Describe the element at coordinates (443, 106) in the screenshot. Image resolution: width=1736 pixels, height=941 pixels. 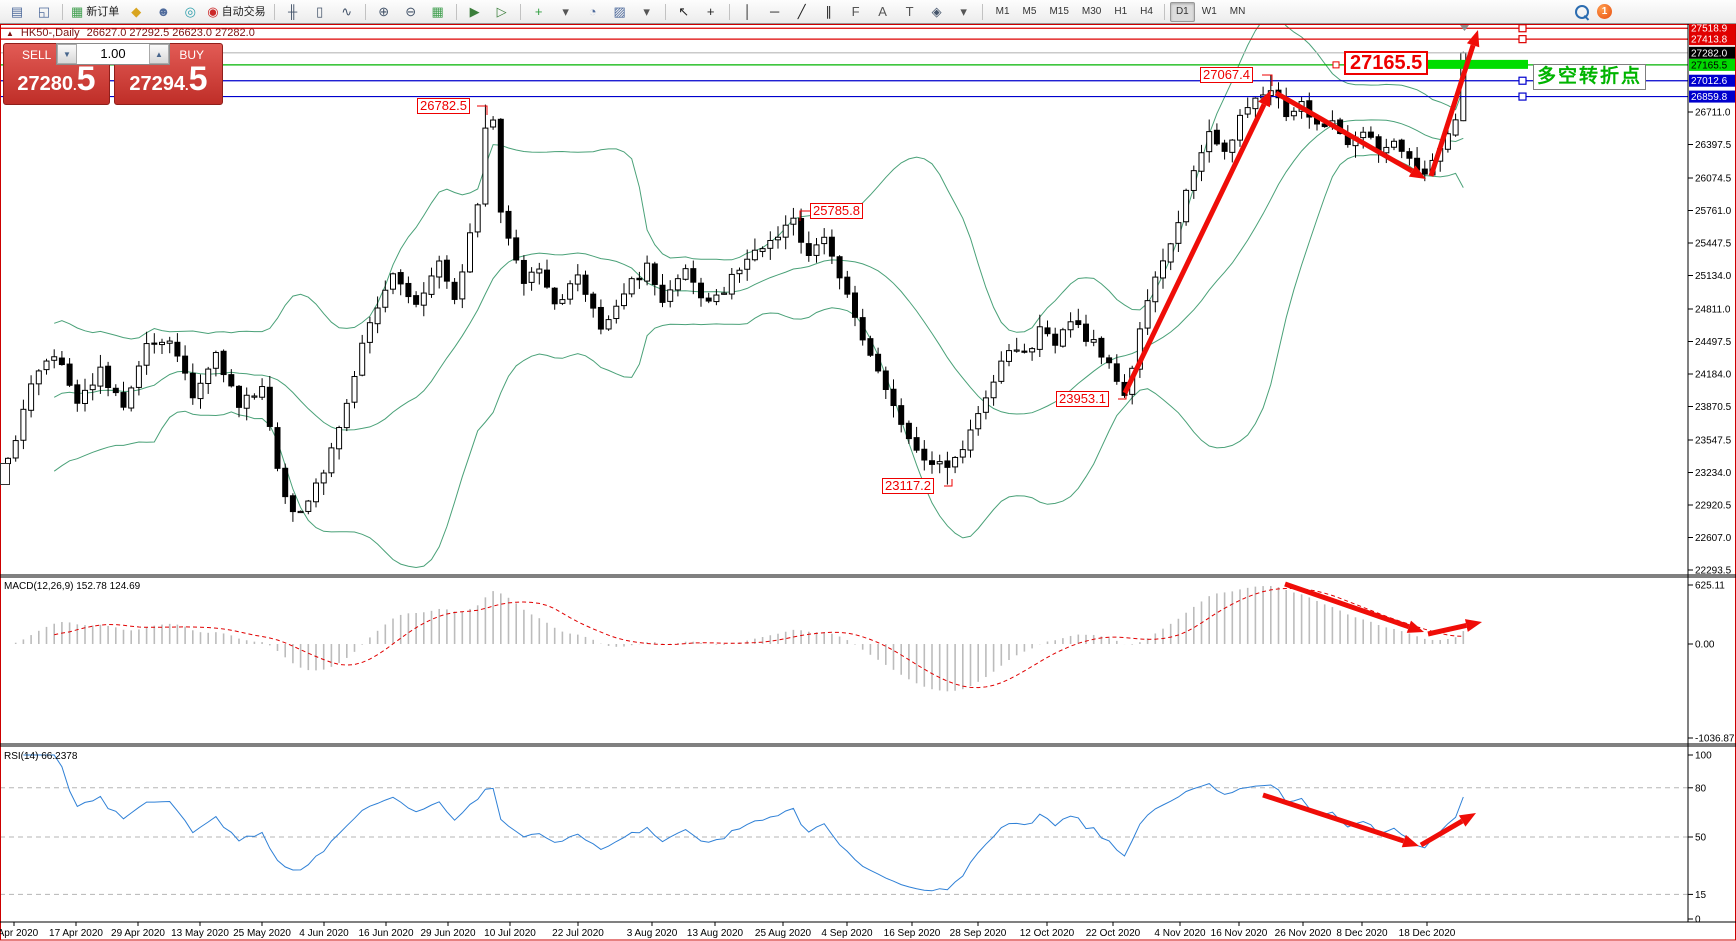
I see `price-flag-26782-5: 26782.5` at that location.